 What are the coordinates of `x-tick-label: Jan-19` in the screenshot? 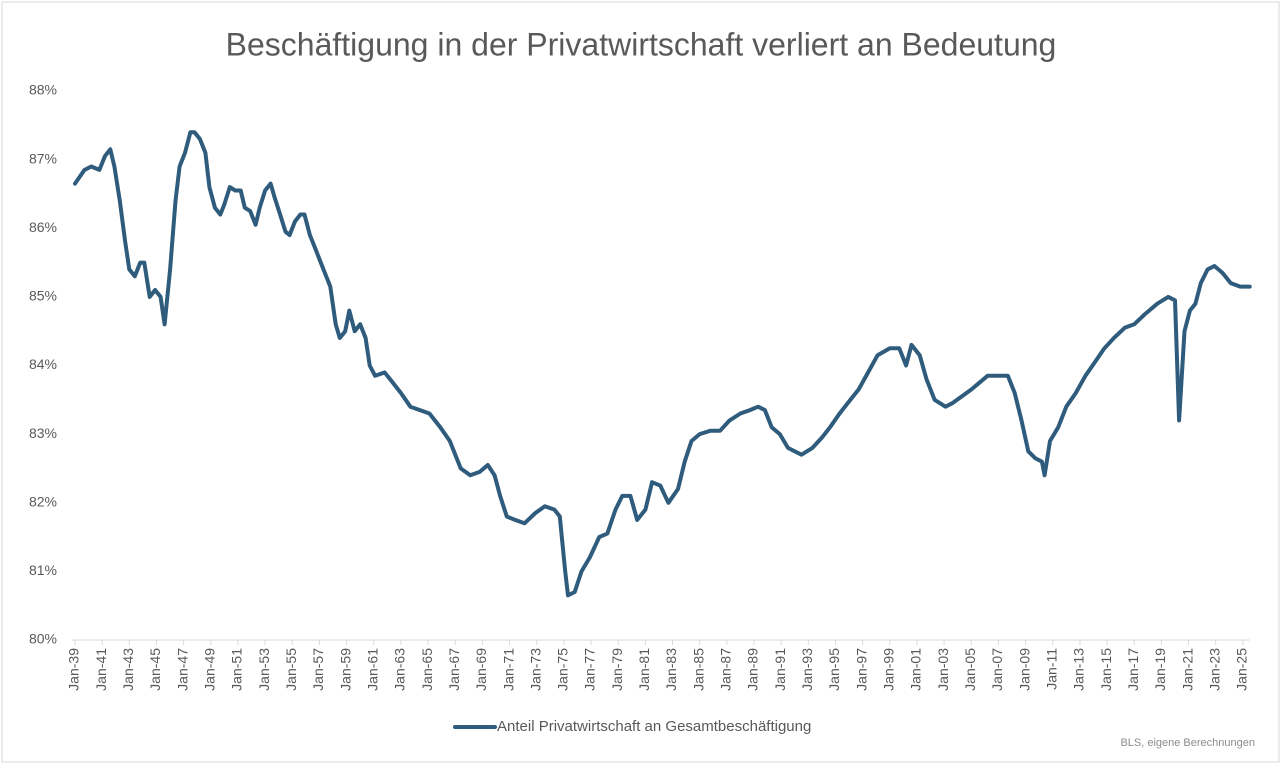 It's located at (1160, 669).